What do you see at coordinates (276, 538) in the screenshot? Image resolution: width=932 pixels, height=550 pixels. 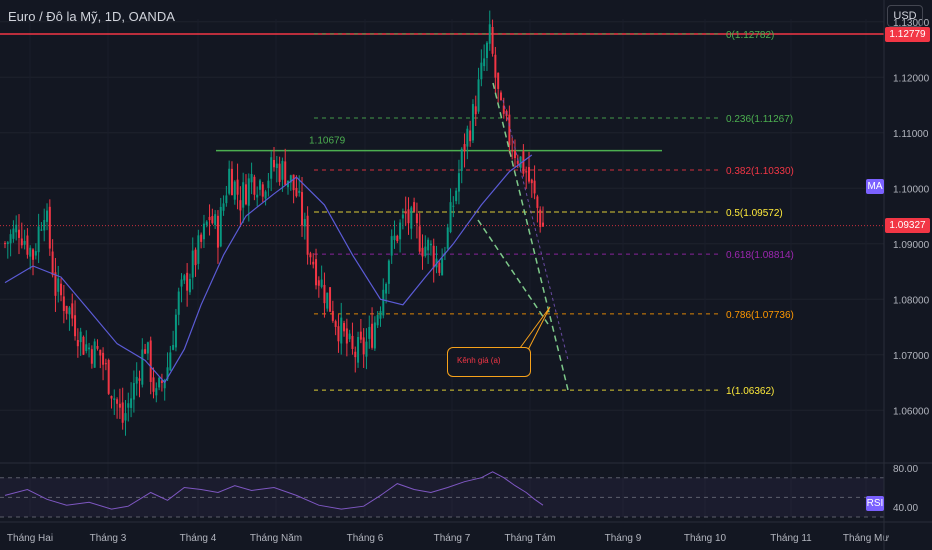 I see `x-tick-label: Tháng Năm` at bounding box center [276, 538].